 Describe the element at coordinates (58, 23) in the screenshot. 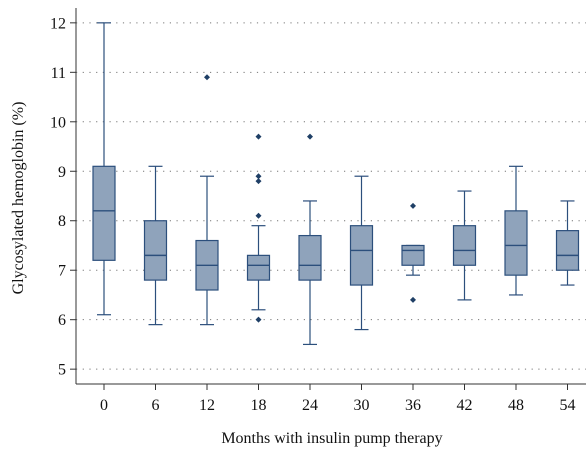

I see `y-tick-label-12: 12` at that location.